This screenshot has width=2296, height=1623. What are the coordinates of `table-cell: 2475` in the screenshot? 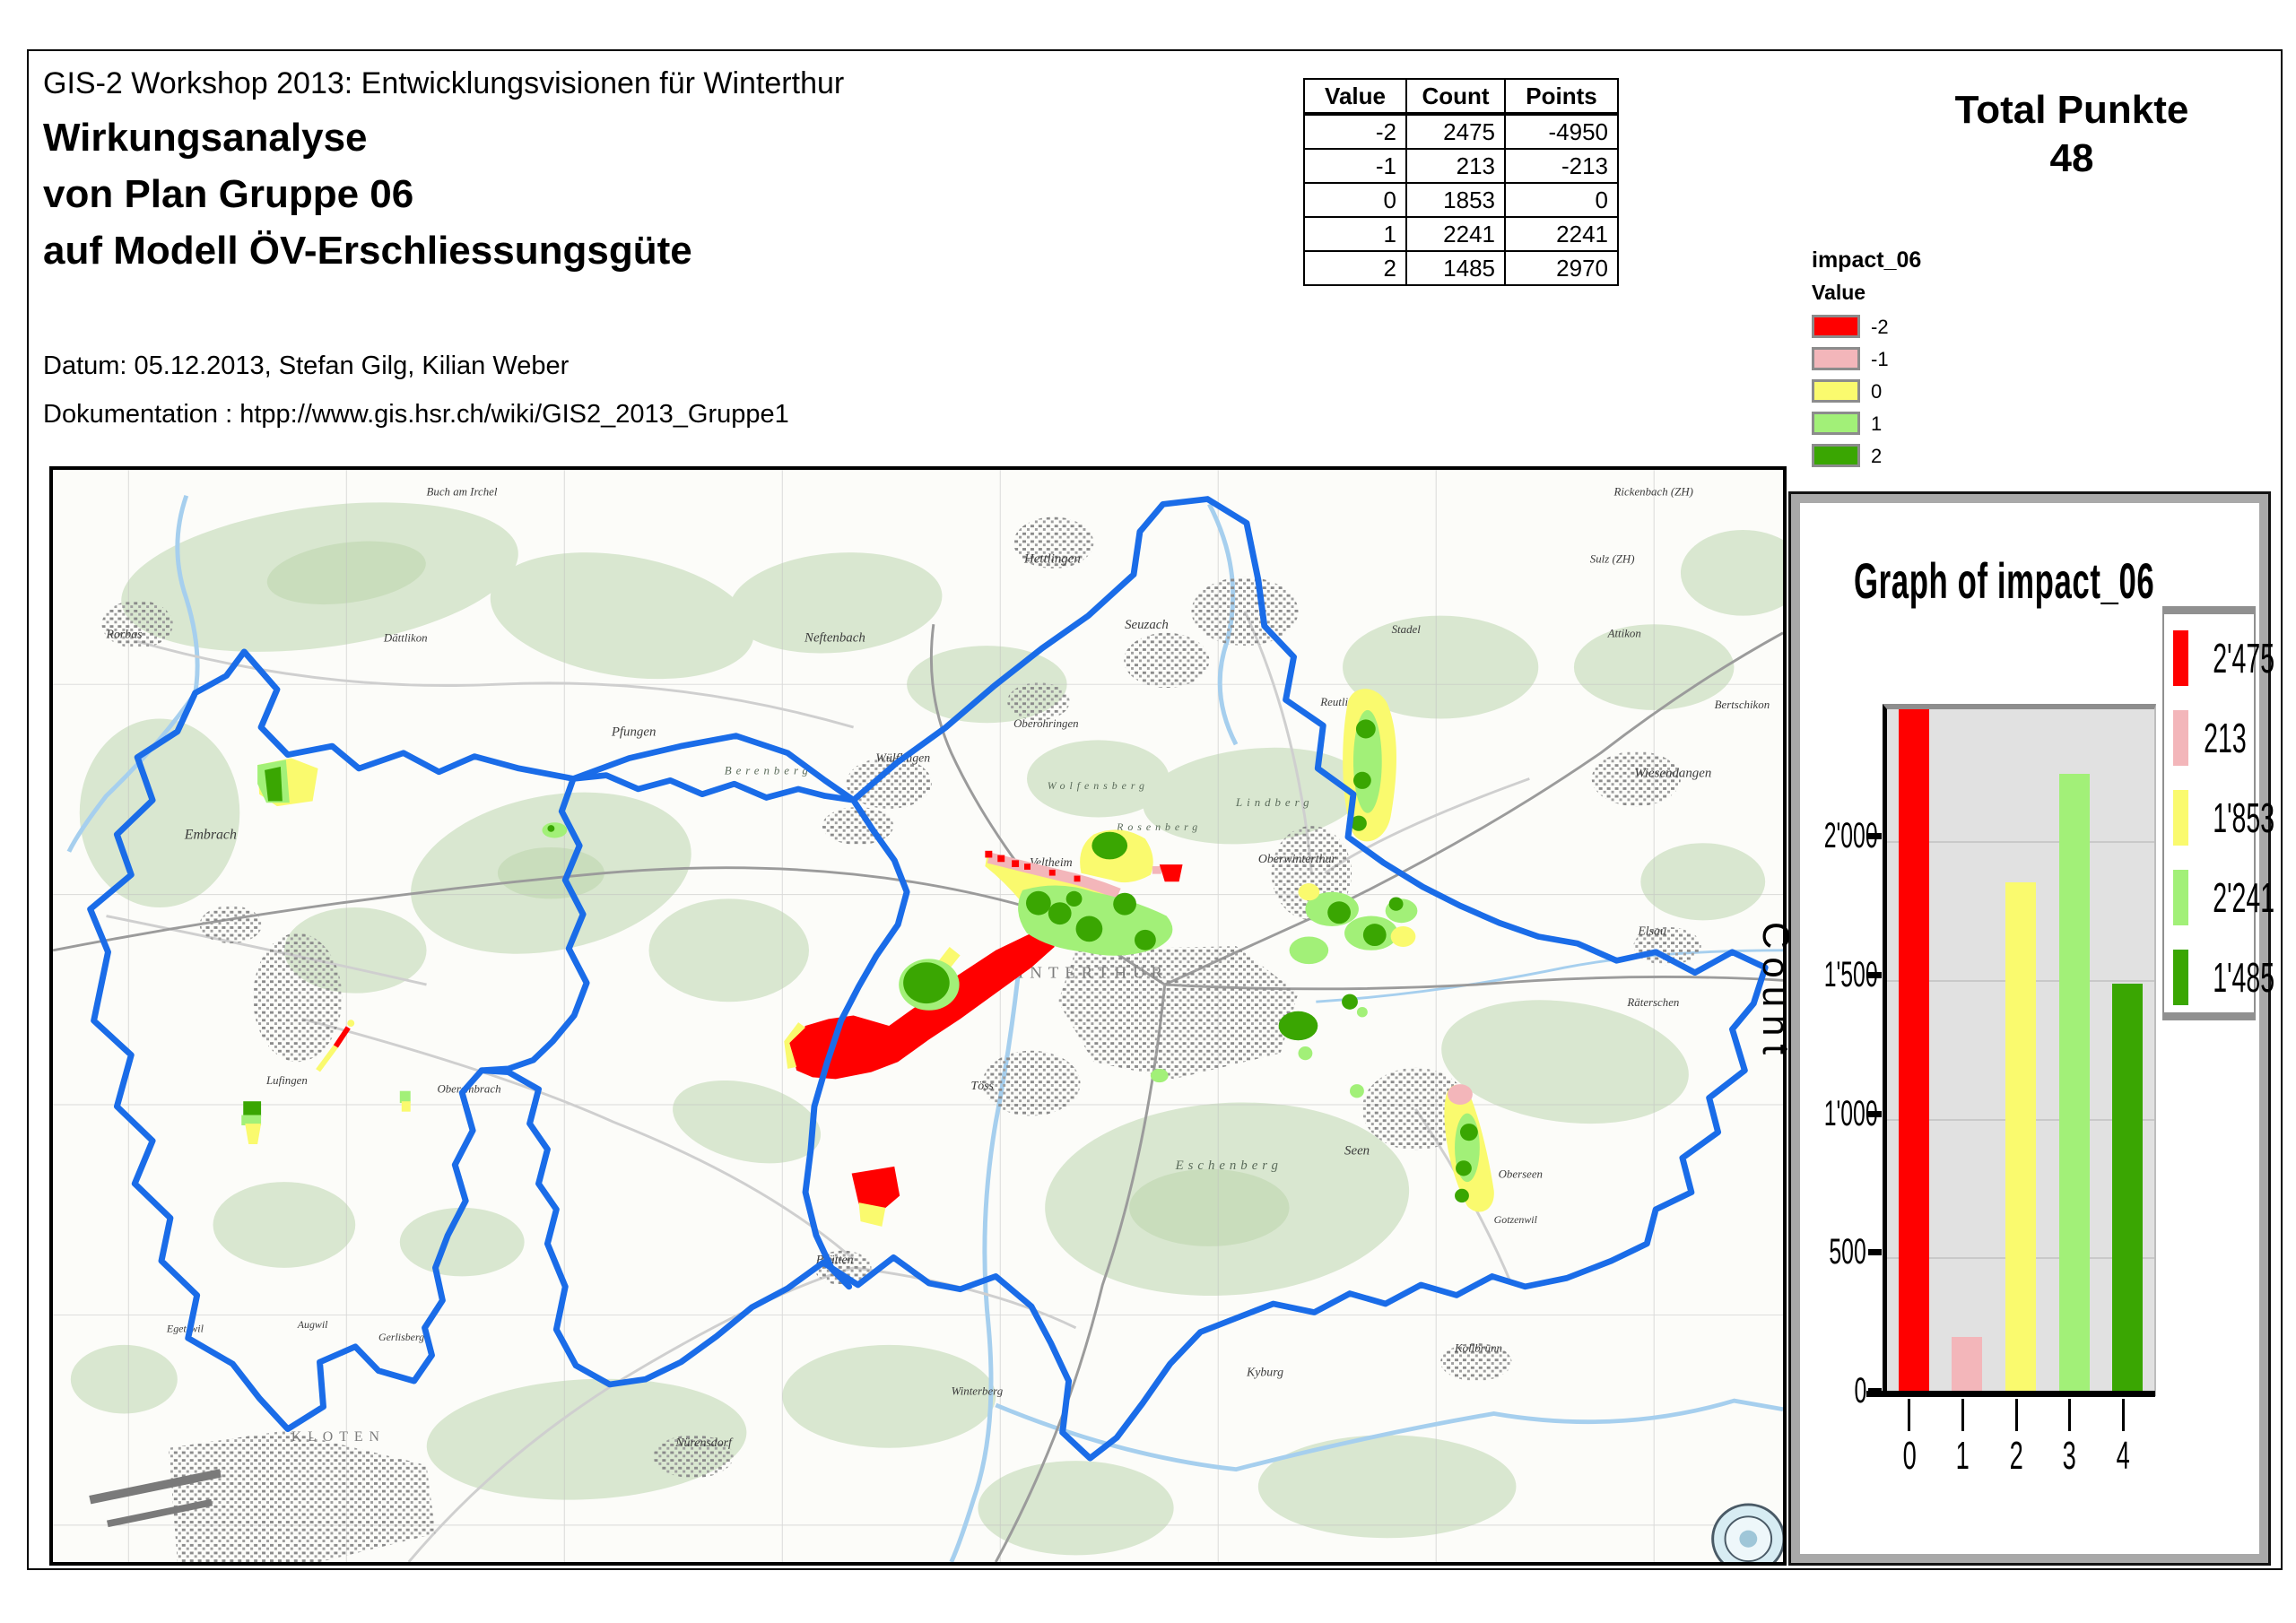 It's located at (1455, 131).